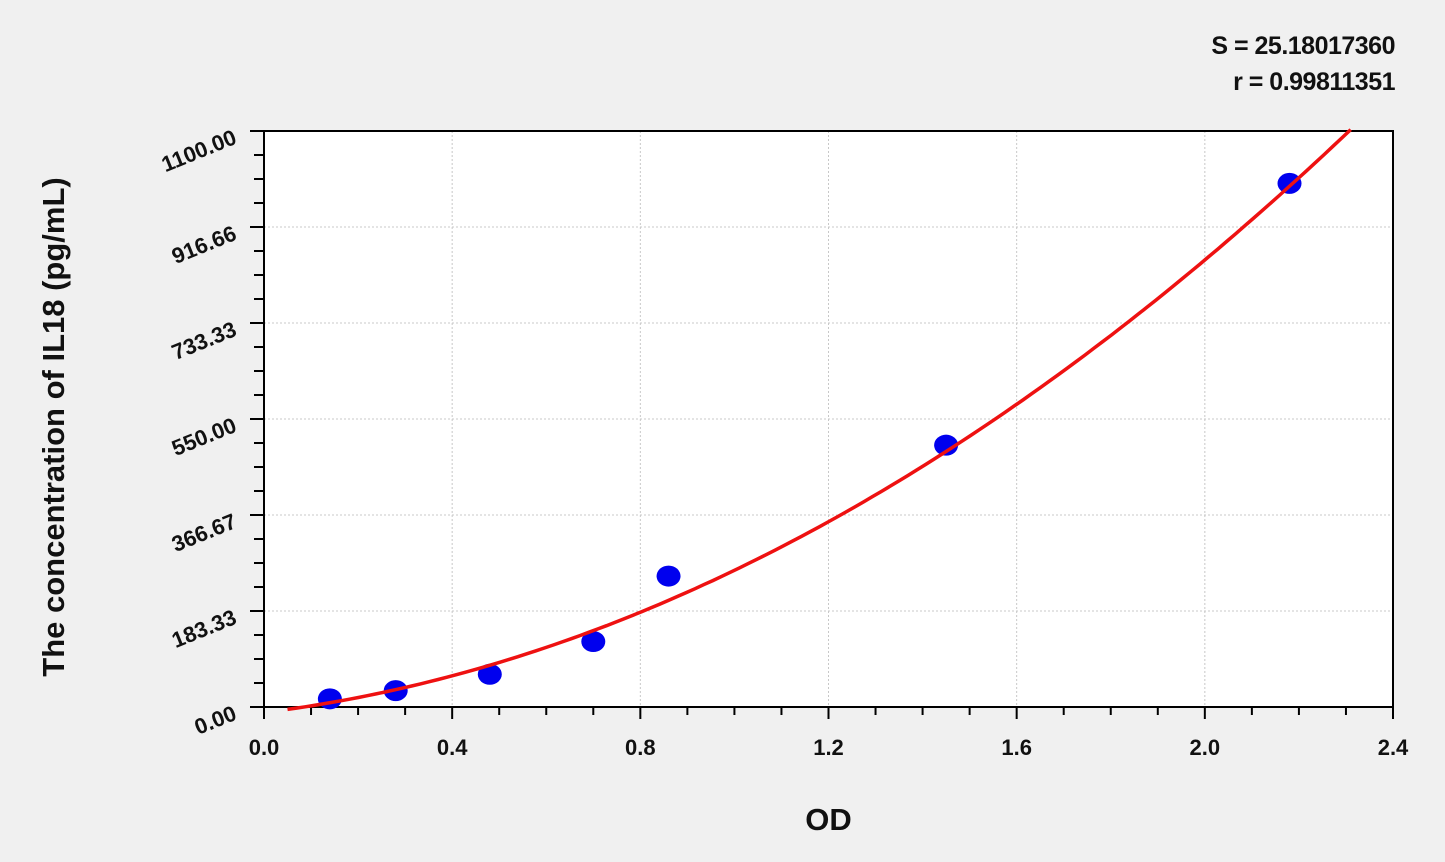  Describe the element at coordinates (53, 426) in the screenshot. I see `y-axis-label: The concentration of IL18 (pg/mL)` at that location.